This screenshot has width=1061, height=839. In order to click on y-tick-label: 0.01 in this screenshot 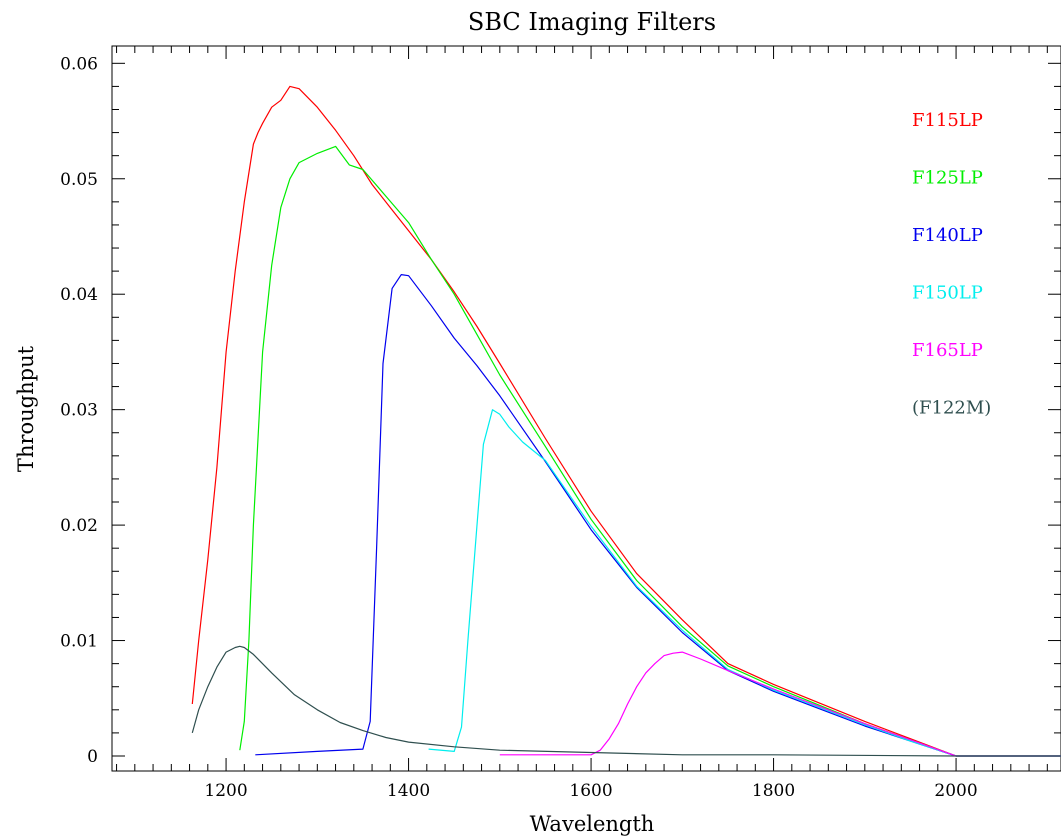, I will do `click(79, 642)`.